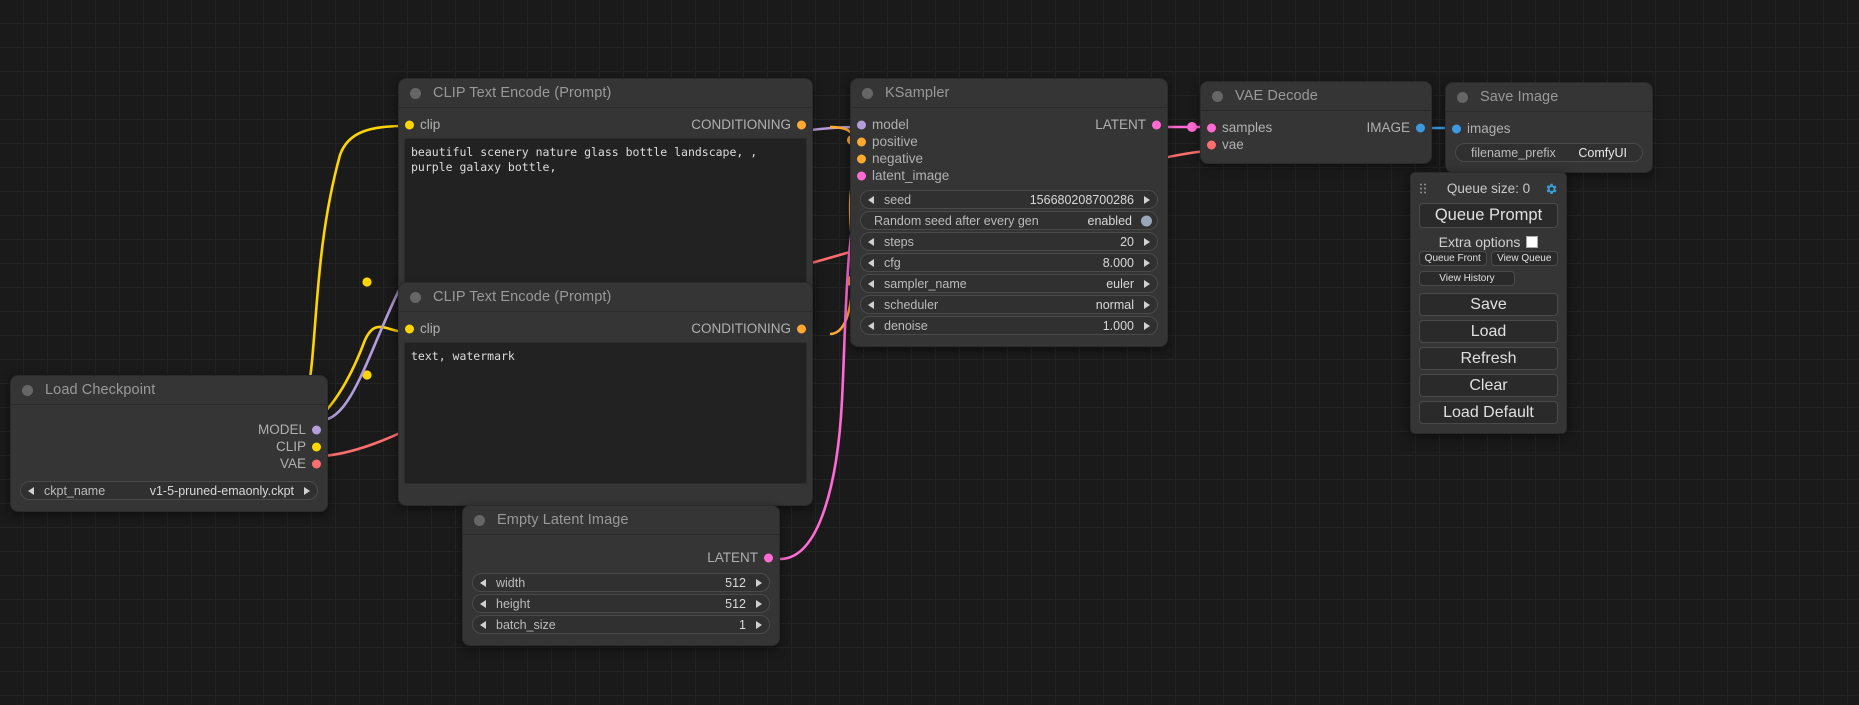 Image resolution: width=1859 pixels, height=705 pixels. I want to click on output-slot-clip: CLIP, so click(169, 446).